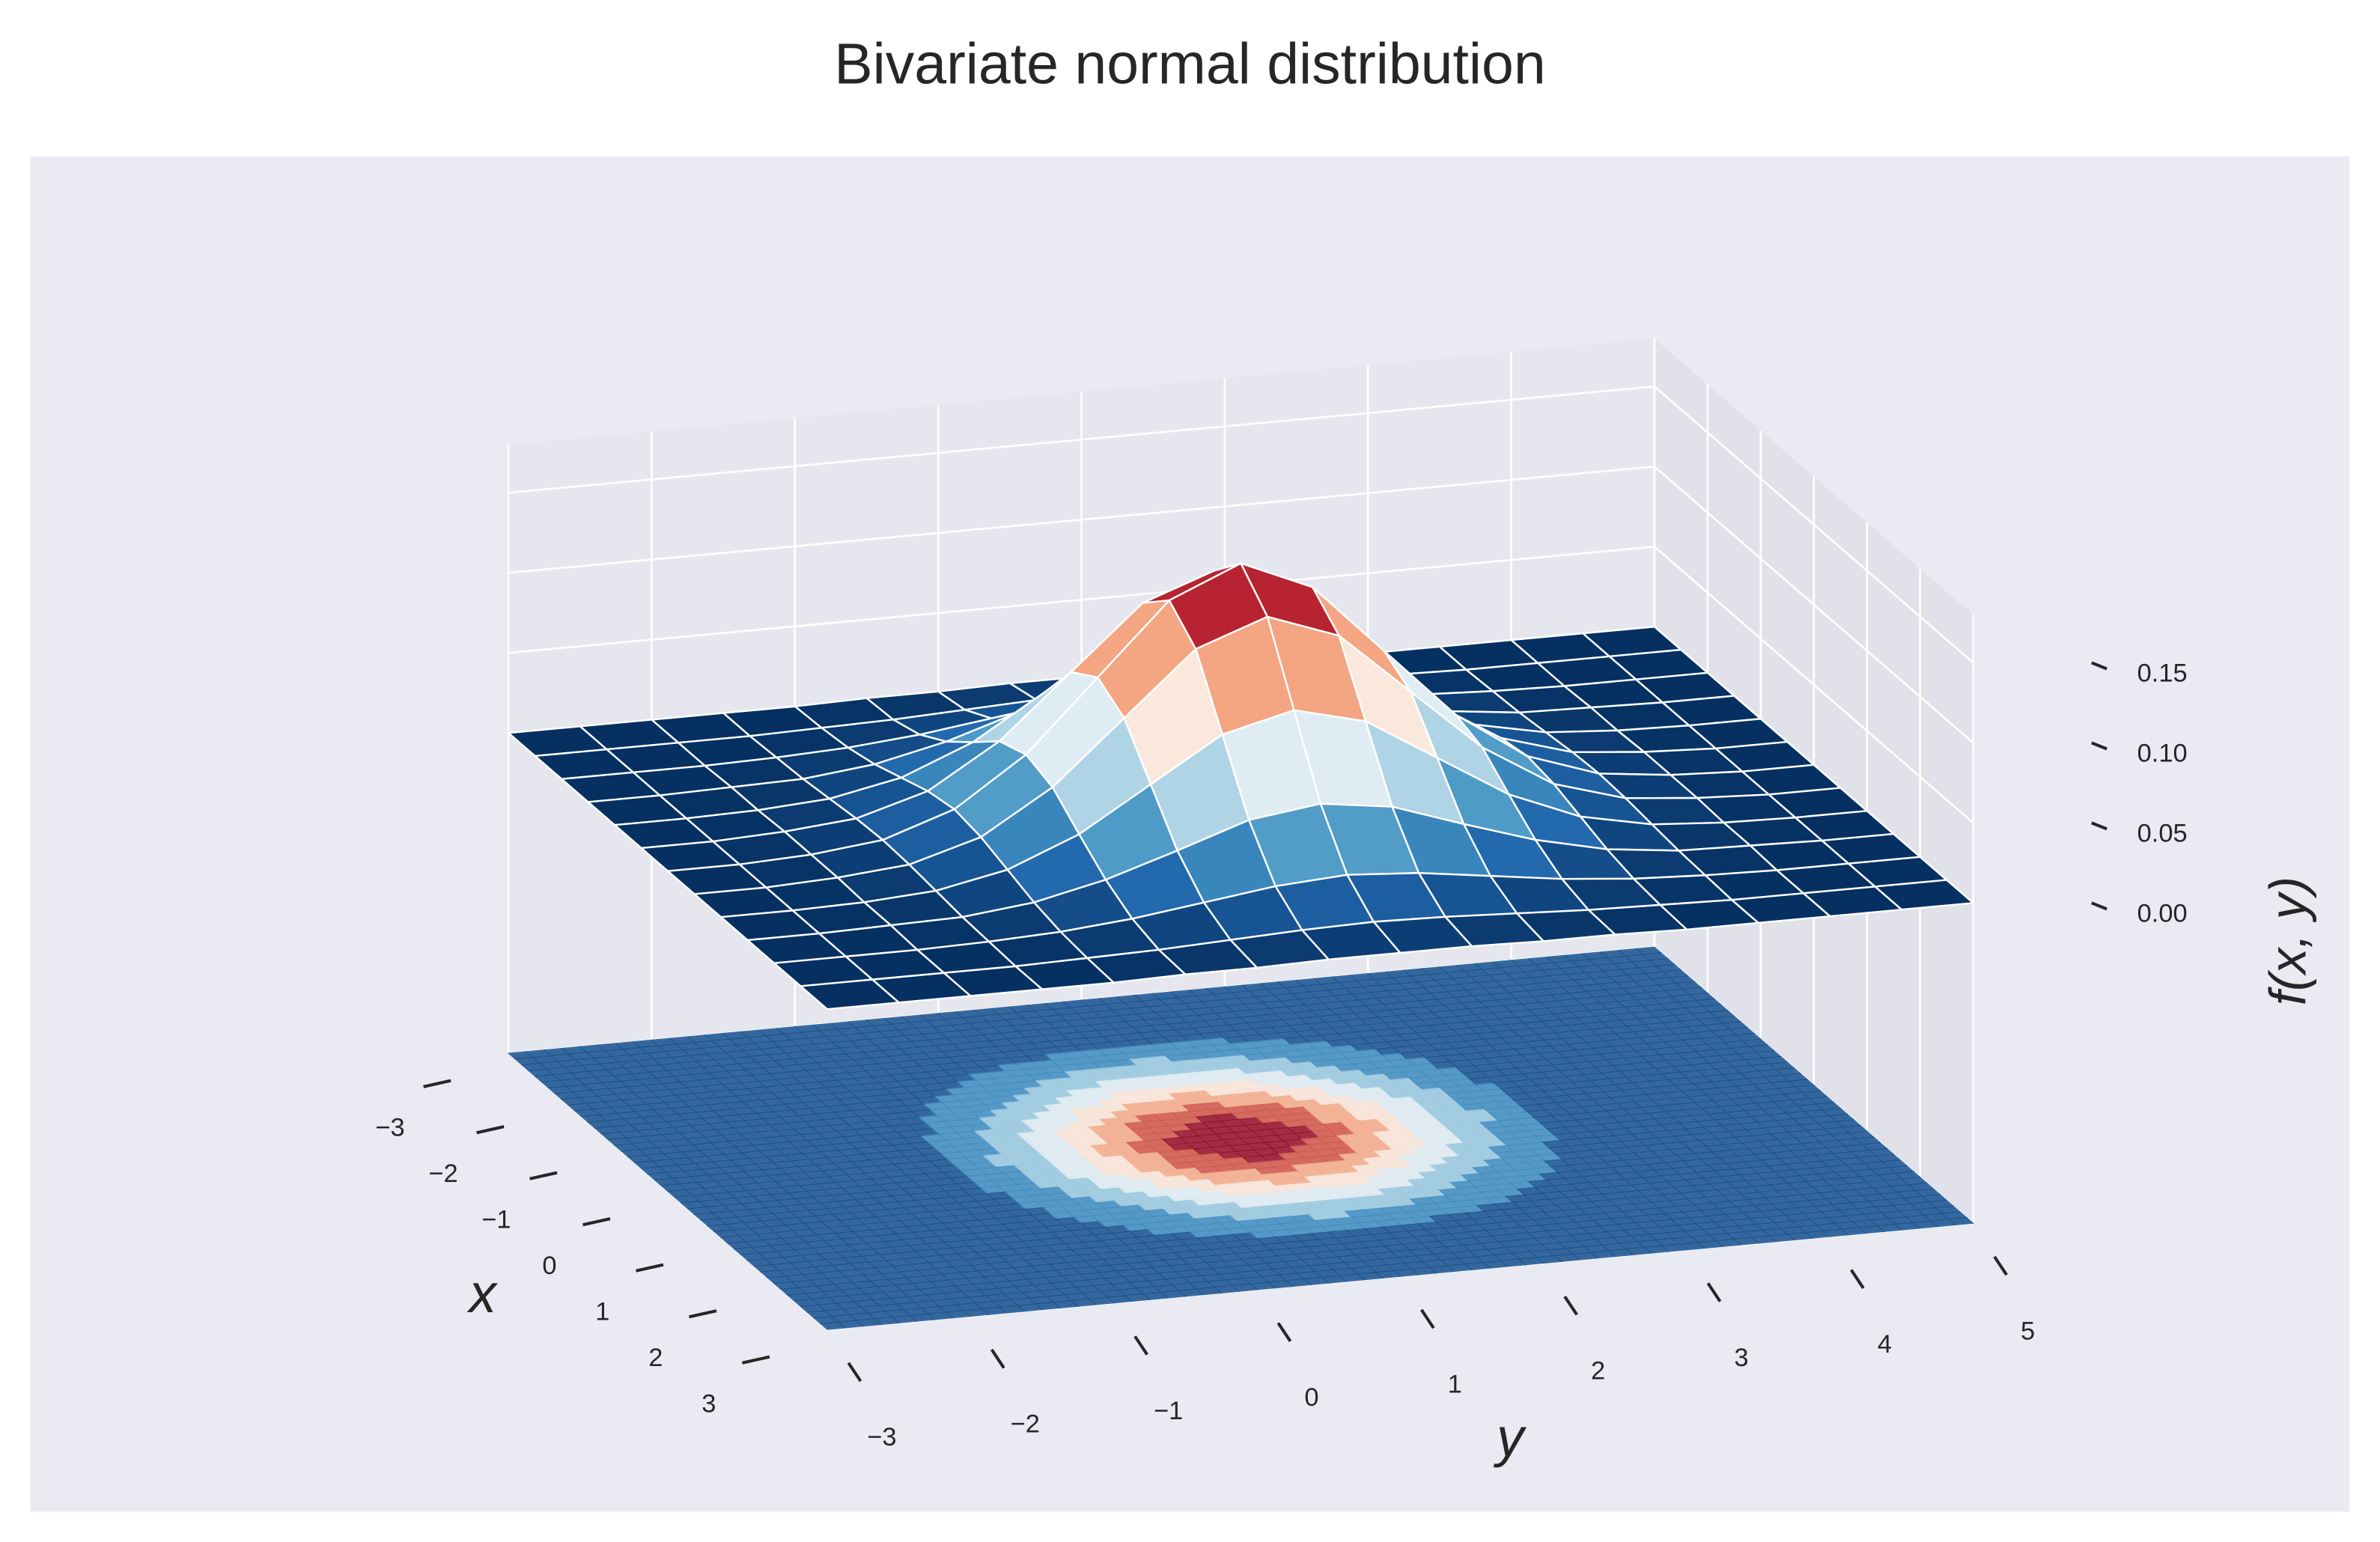 Image resolution: width=2380 pixels, height=1542 pixels. What do you see at coordinates (850, 994) in the screenshot?
I see `surface-face` at bounding box center [850, 994].